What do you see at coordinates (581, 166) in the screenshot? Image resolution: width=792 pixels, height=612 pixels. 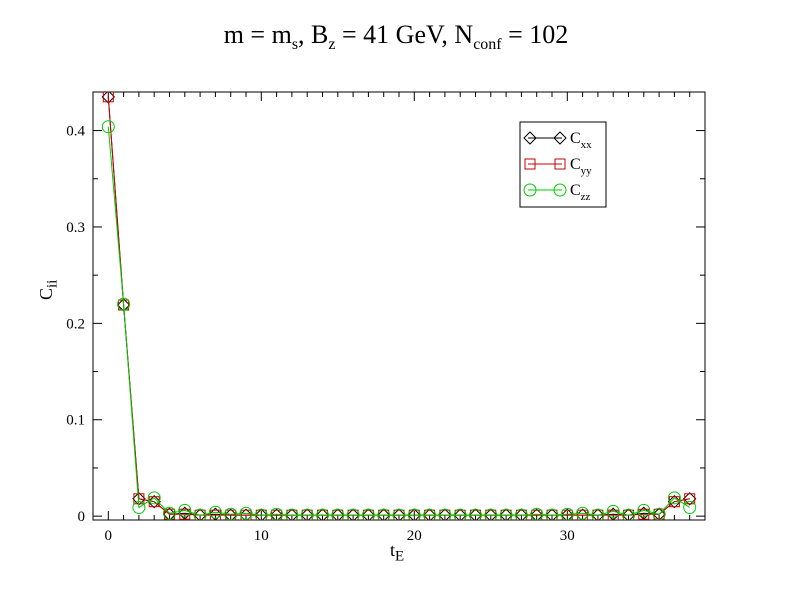 I see `legend-label: Cyy` at bounding box center [581, 166].